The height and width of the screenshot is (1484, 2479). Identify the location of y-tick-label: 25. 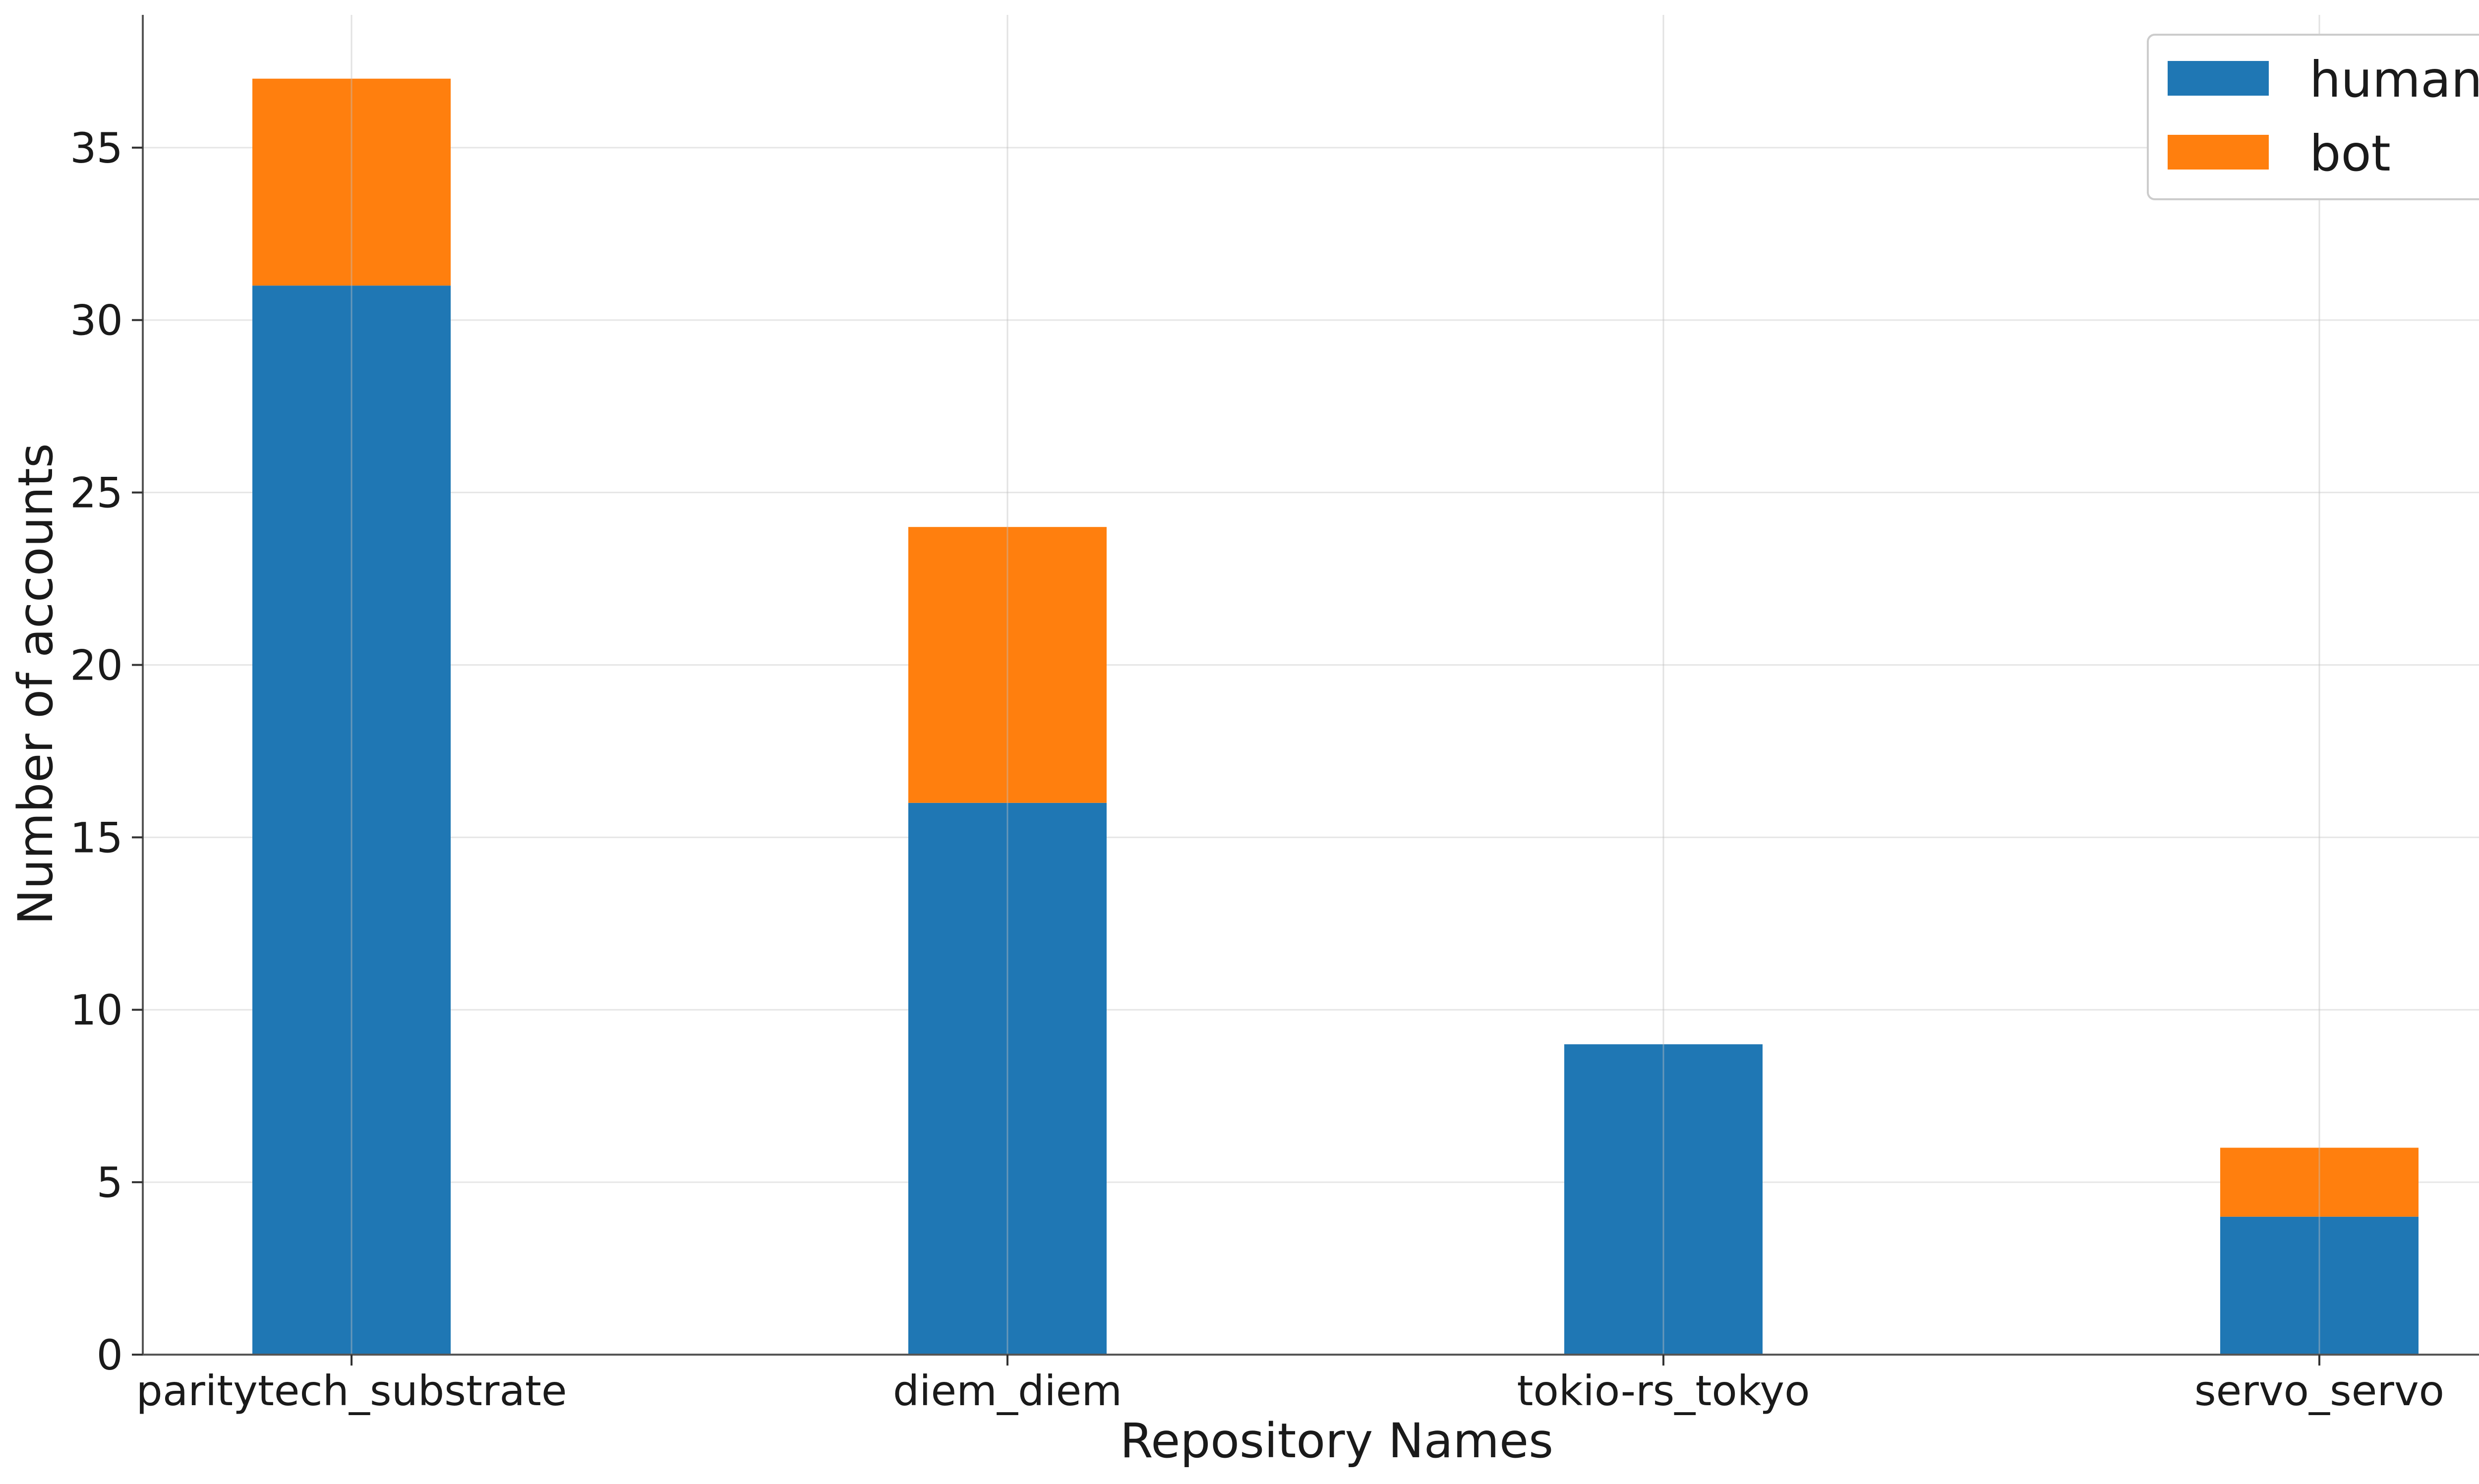
(96, 493).